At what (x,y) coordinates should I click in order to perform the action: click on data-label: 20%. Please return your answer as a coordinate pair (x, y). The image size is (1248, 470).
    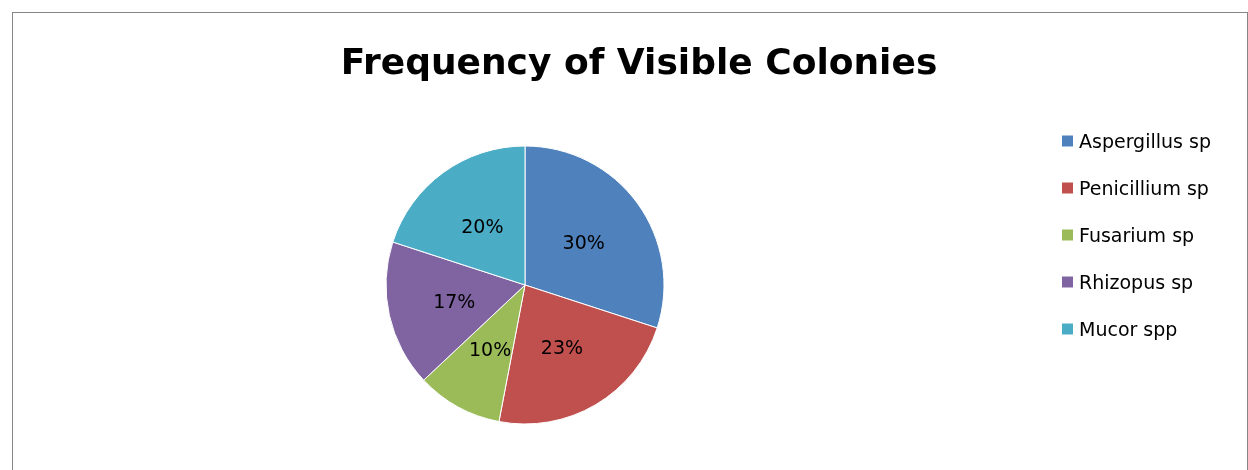
    Looking at the image, I should click on (482, 226).